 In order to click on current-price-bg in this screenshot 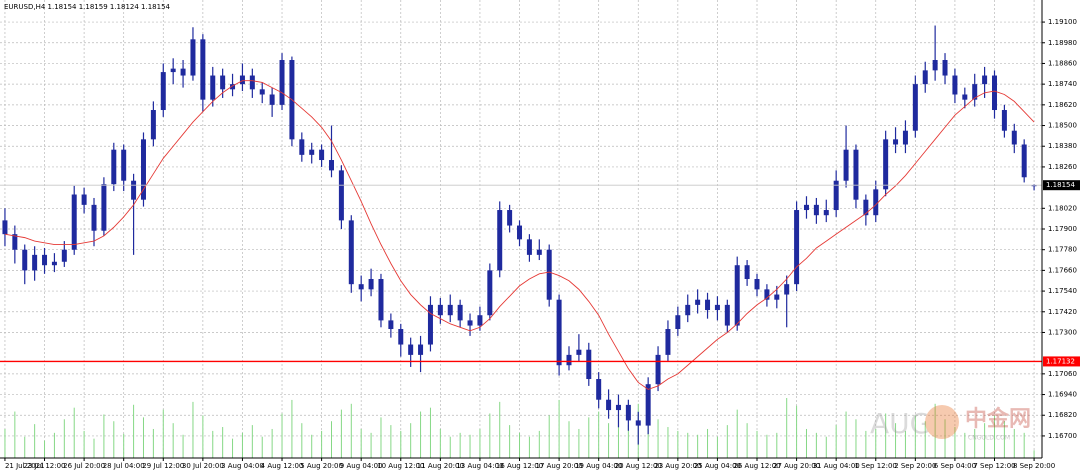, I will do `click(1061, 185)`.